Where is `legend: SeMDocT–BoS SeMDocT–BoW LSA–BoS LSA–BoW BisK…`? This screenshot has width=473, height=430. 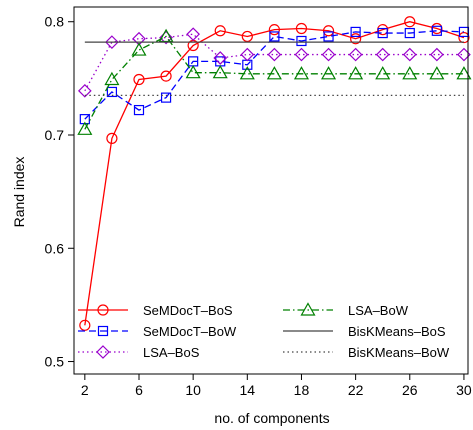 legend: SeMDocT–BoS SeMDocT–BoW LSA–BoS LSA–BoW BisK… is located at coordinates (264, 331).